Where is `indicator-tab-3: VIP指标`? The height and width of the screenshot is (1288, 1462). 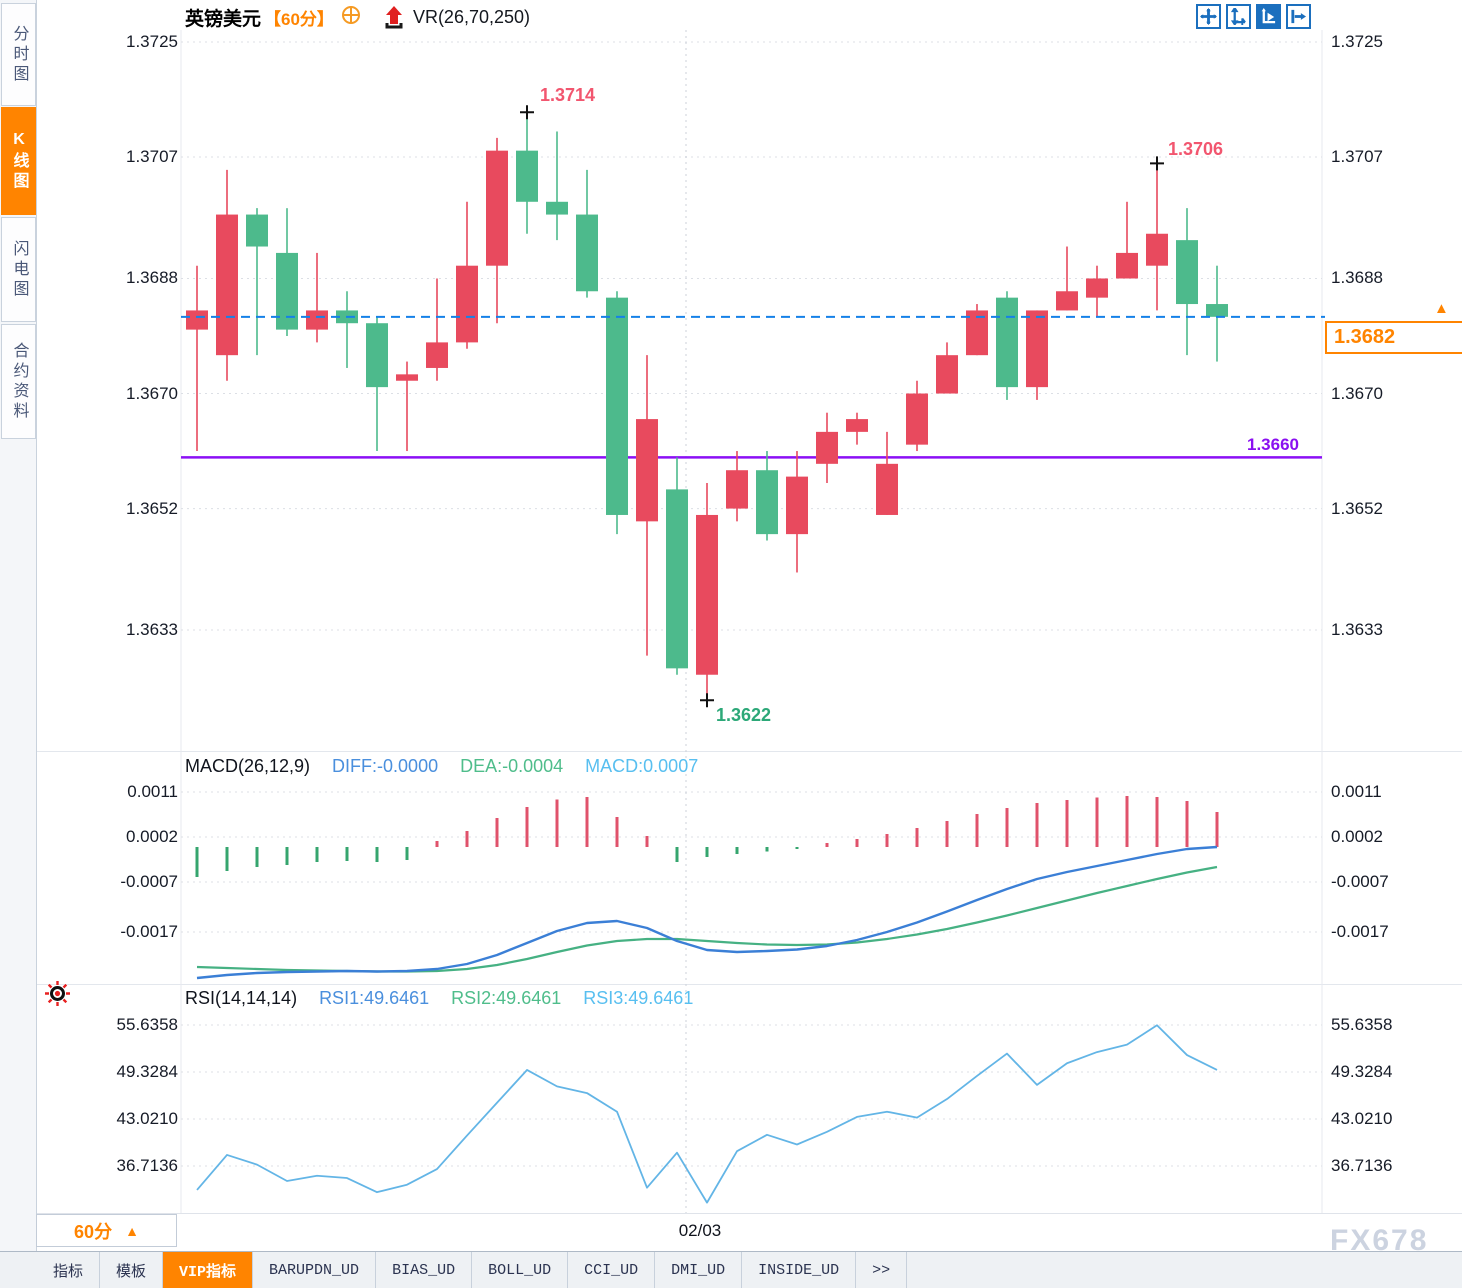
indicator-tab-3: VIP指标 is located at coordinates (208, 1270).